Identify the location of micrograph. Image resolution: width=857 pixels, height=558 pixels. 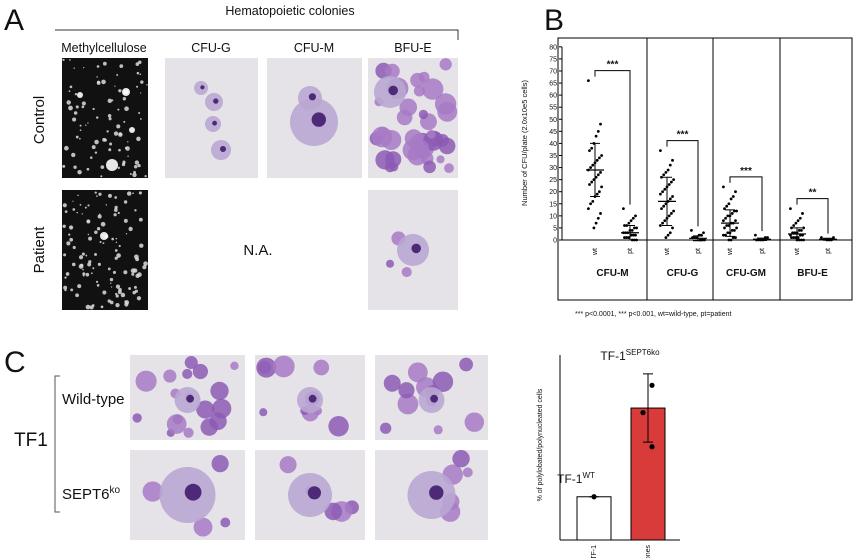
(105, 118).